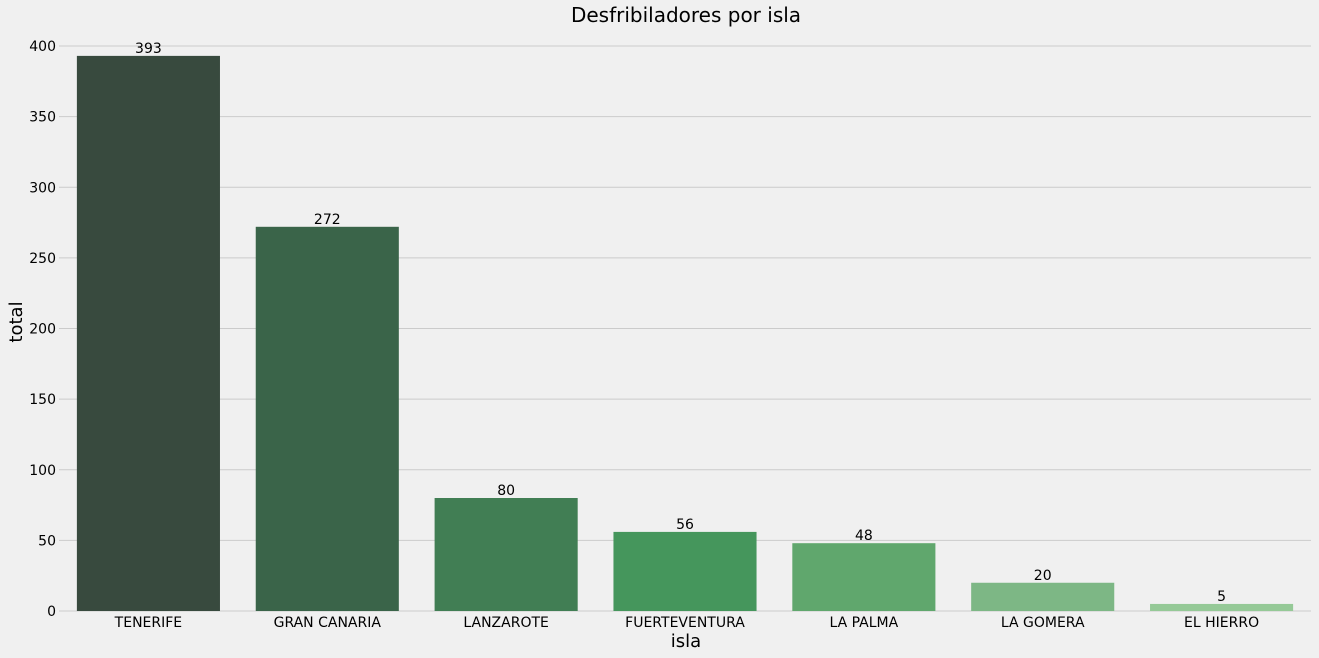 The height and width of the screenshot is (658, 1319). What do you see at coordinates (47, 541) in the screenshot?
I see `y-tick-label: 50` at bounding box center [47, 541].